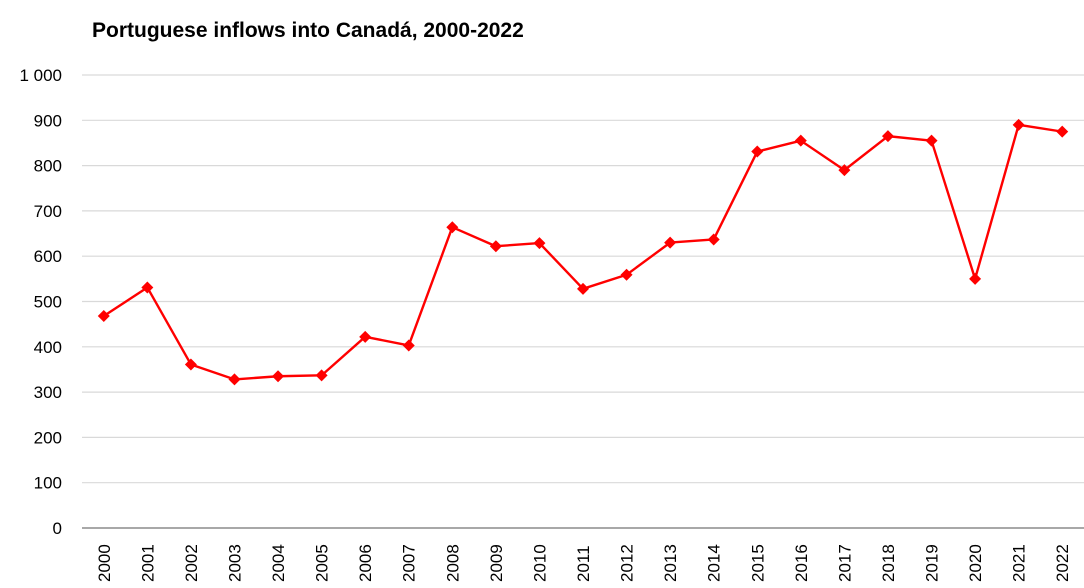 This screenshot has height=588, width=1084. What do you see at coordinates (757, 563) in the screenshot?
I see `x-tick-label: 2015` at bounding box center [757, 563].